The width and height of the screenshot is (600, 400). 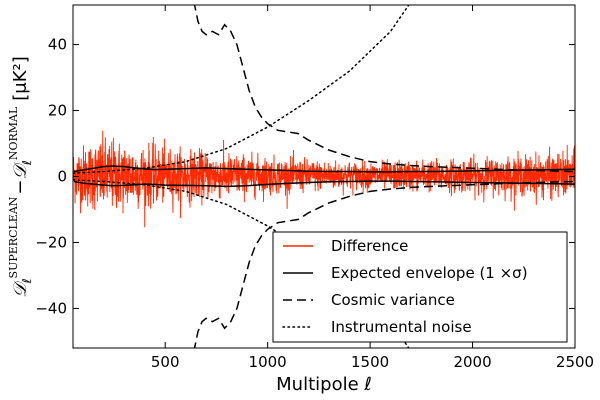 What do you see at coordinates (57, 111) in the screenshot?
I see `y-tick-label: 20` at bounding box center [57, 111].